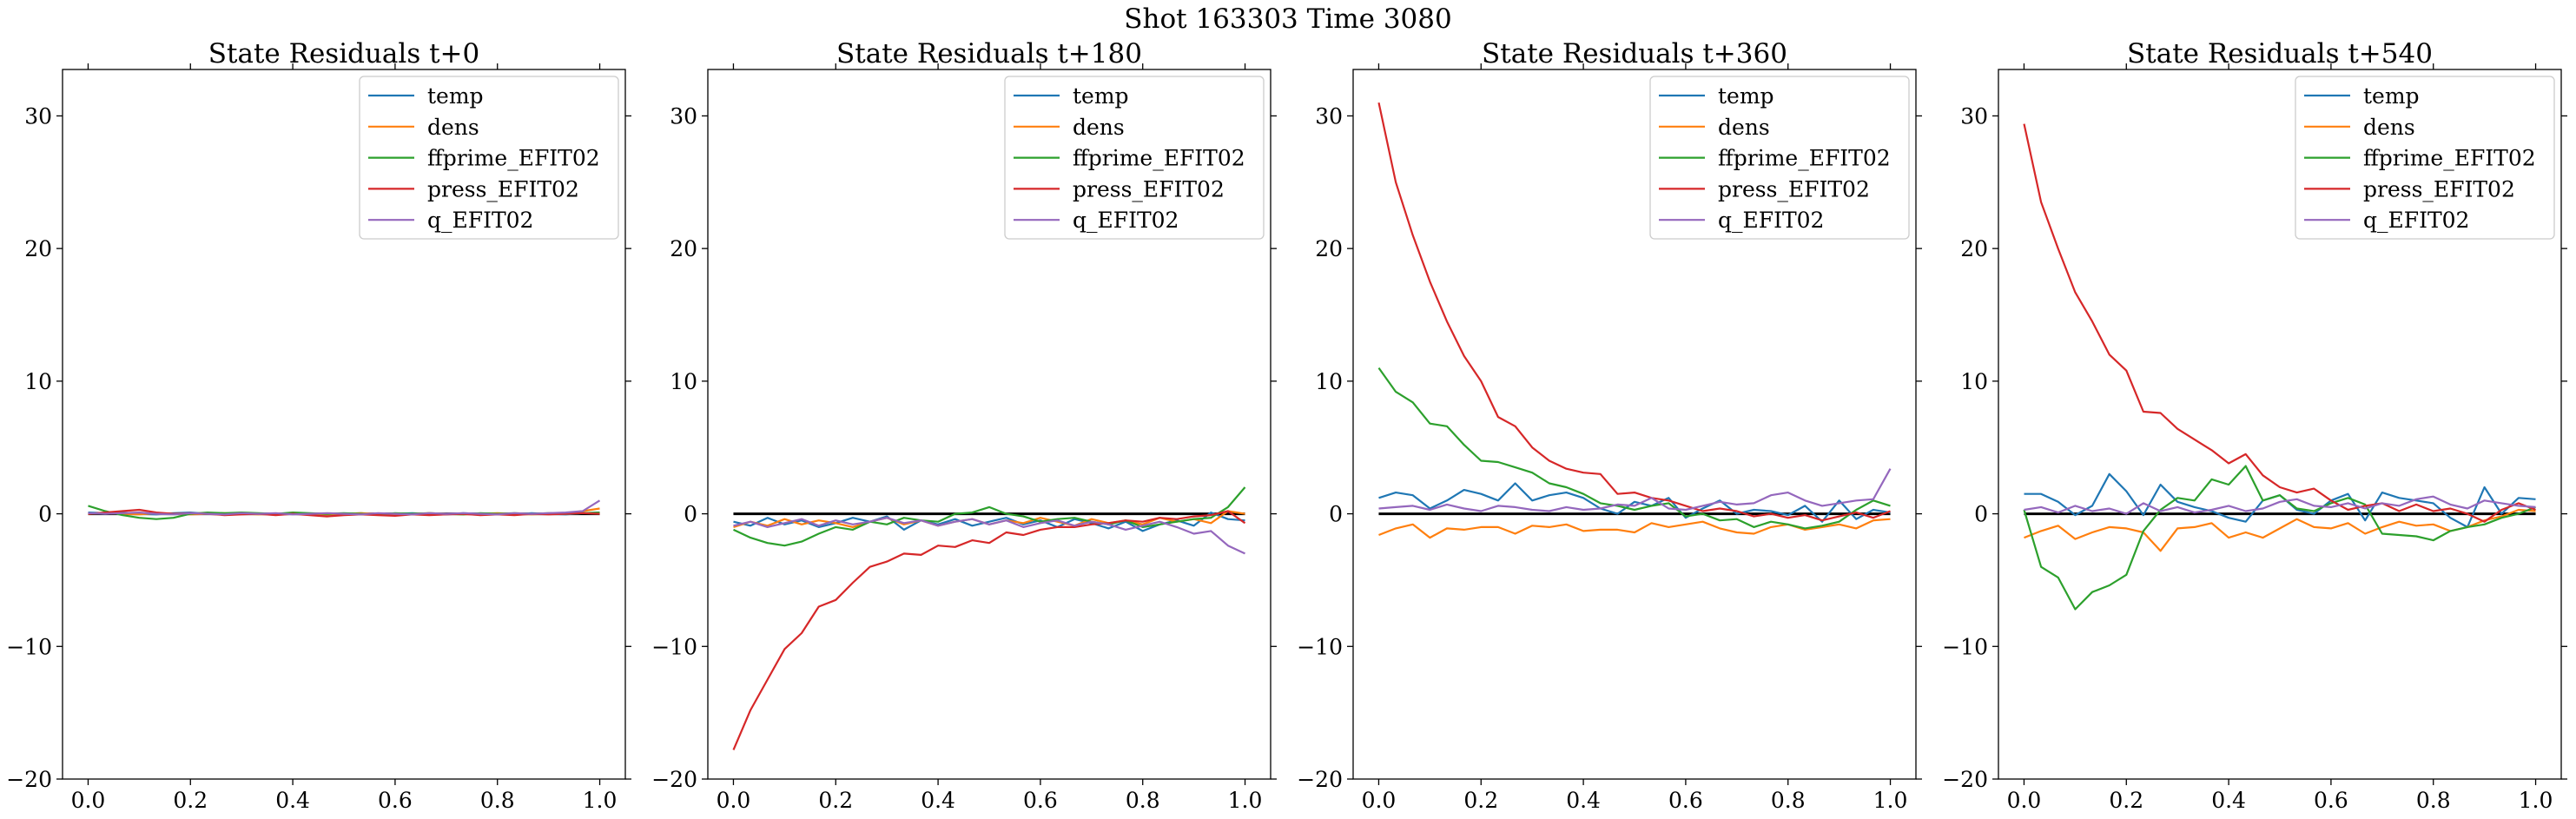 Image resolution: width=2576 pixels, height=819 pixels. What do you see at coordinates (2280, 53) in the screenshot?
I see `subplot-title: State Residuals t+540` at bounding box center [2280, 53].